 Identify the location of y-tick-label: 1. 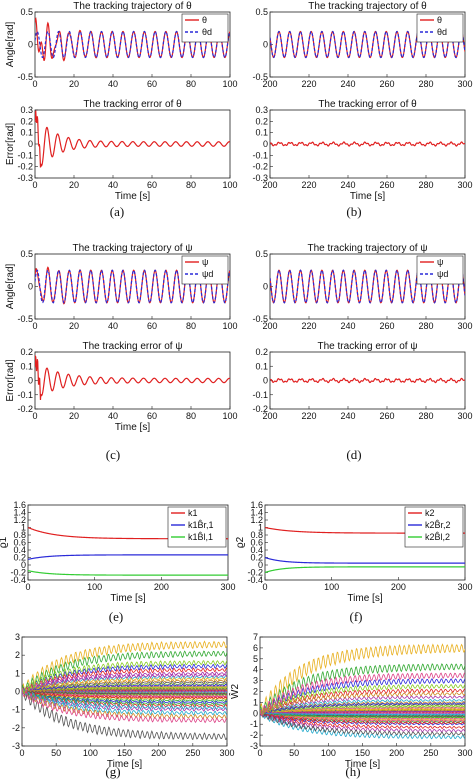
(255, 702).